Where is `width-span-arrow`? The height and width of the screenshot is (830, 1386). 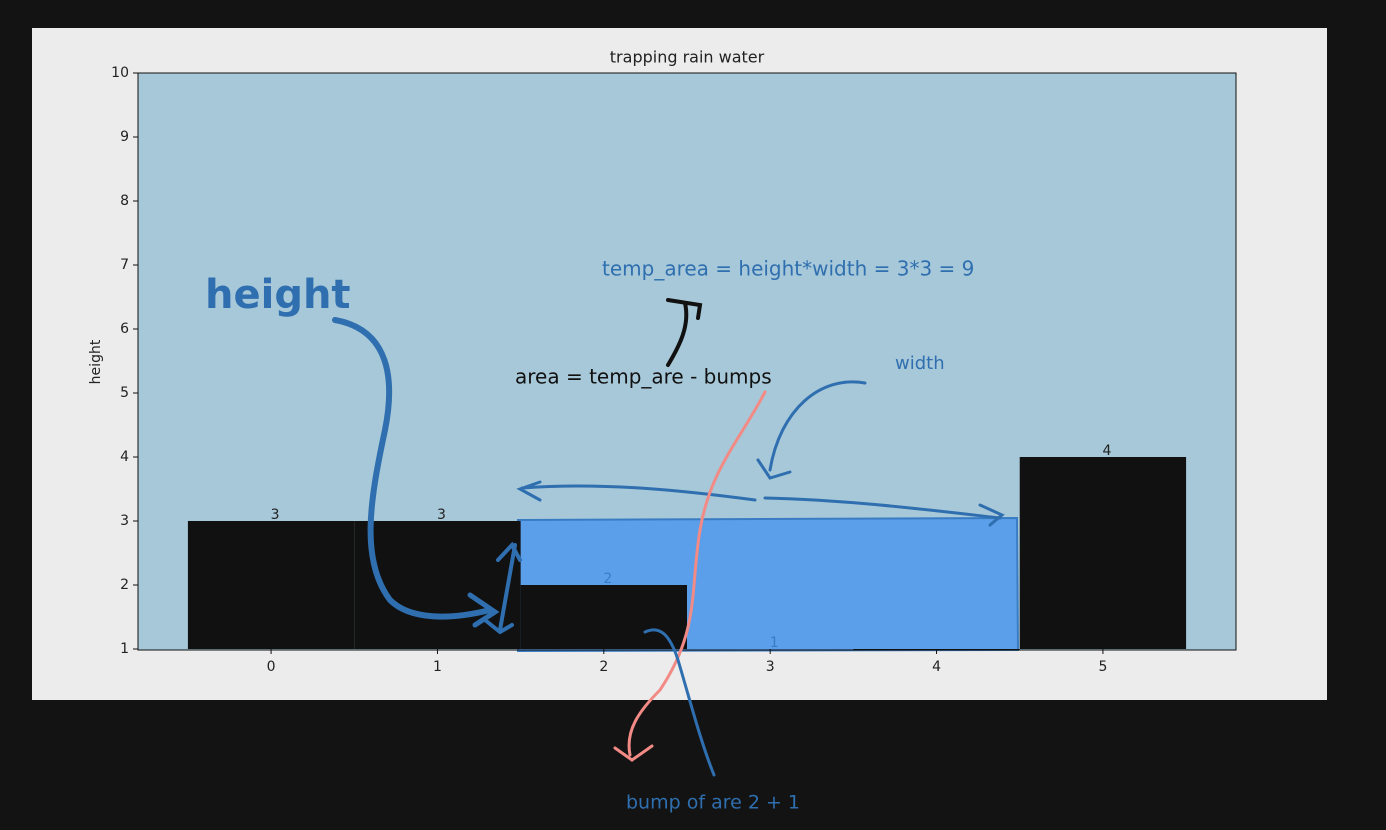 width-span-arrow is located at coordinates (760, 503).